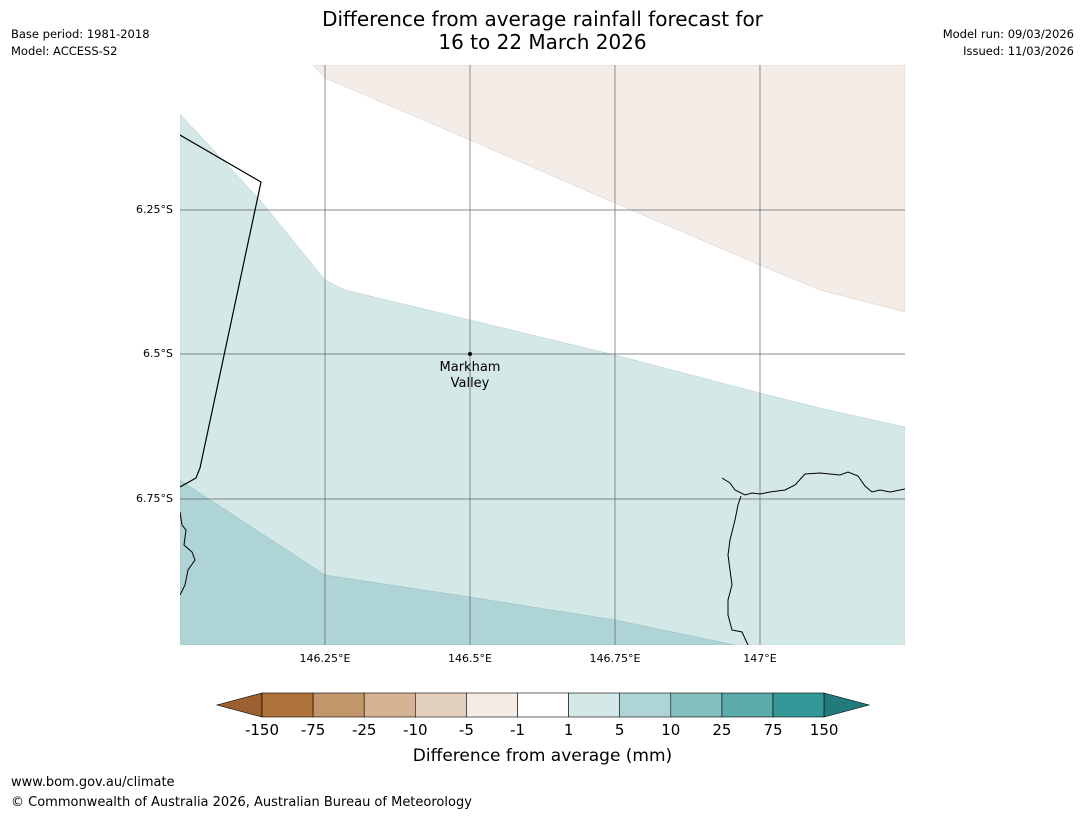  What do you see at coordinates (542, 756) in the screenshot?
I see `colorbar-title: Difference from average (mm)` at bounding box center [542, 756].